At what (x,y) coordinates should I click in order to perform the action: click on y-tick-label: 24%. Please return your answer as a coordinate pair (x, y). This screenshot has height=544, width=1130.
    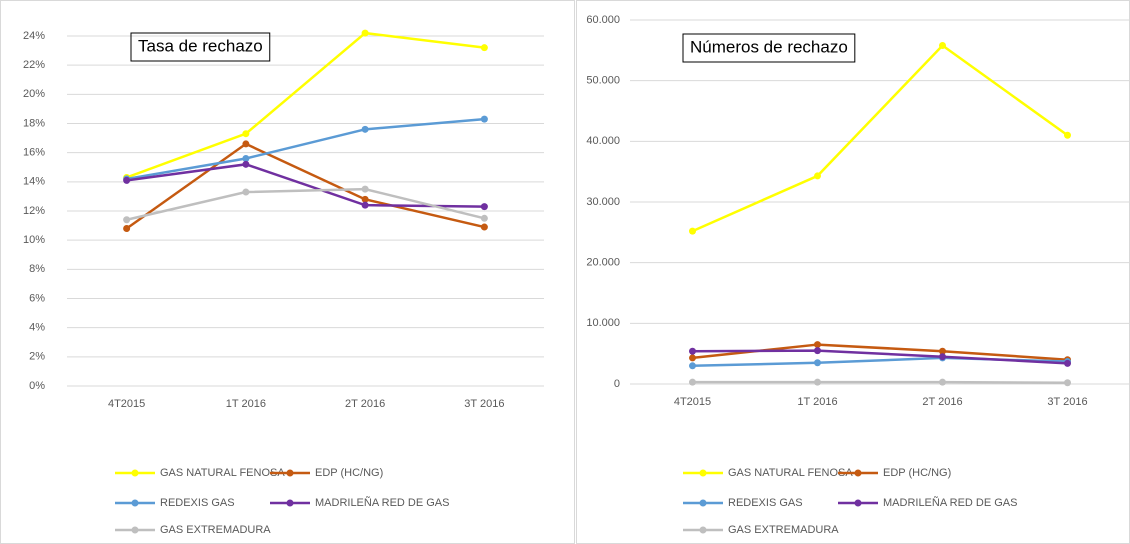
    Looking at the image, I should click on (34, 36).